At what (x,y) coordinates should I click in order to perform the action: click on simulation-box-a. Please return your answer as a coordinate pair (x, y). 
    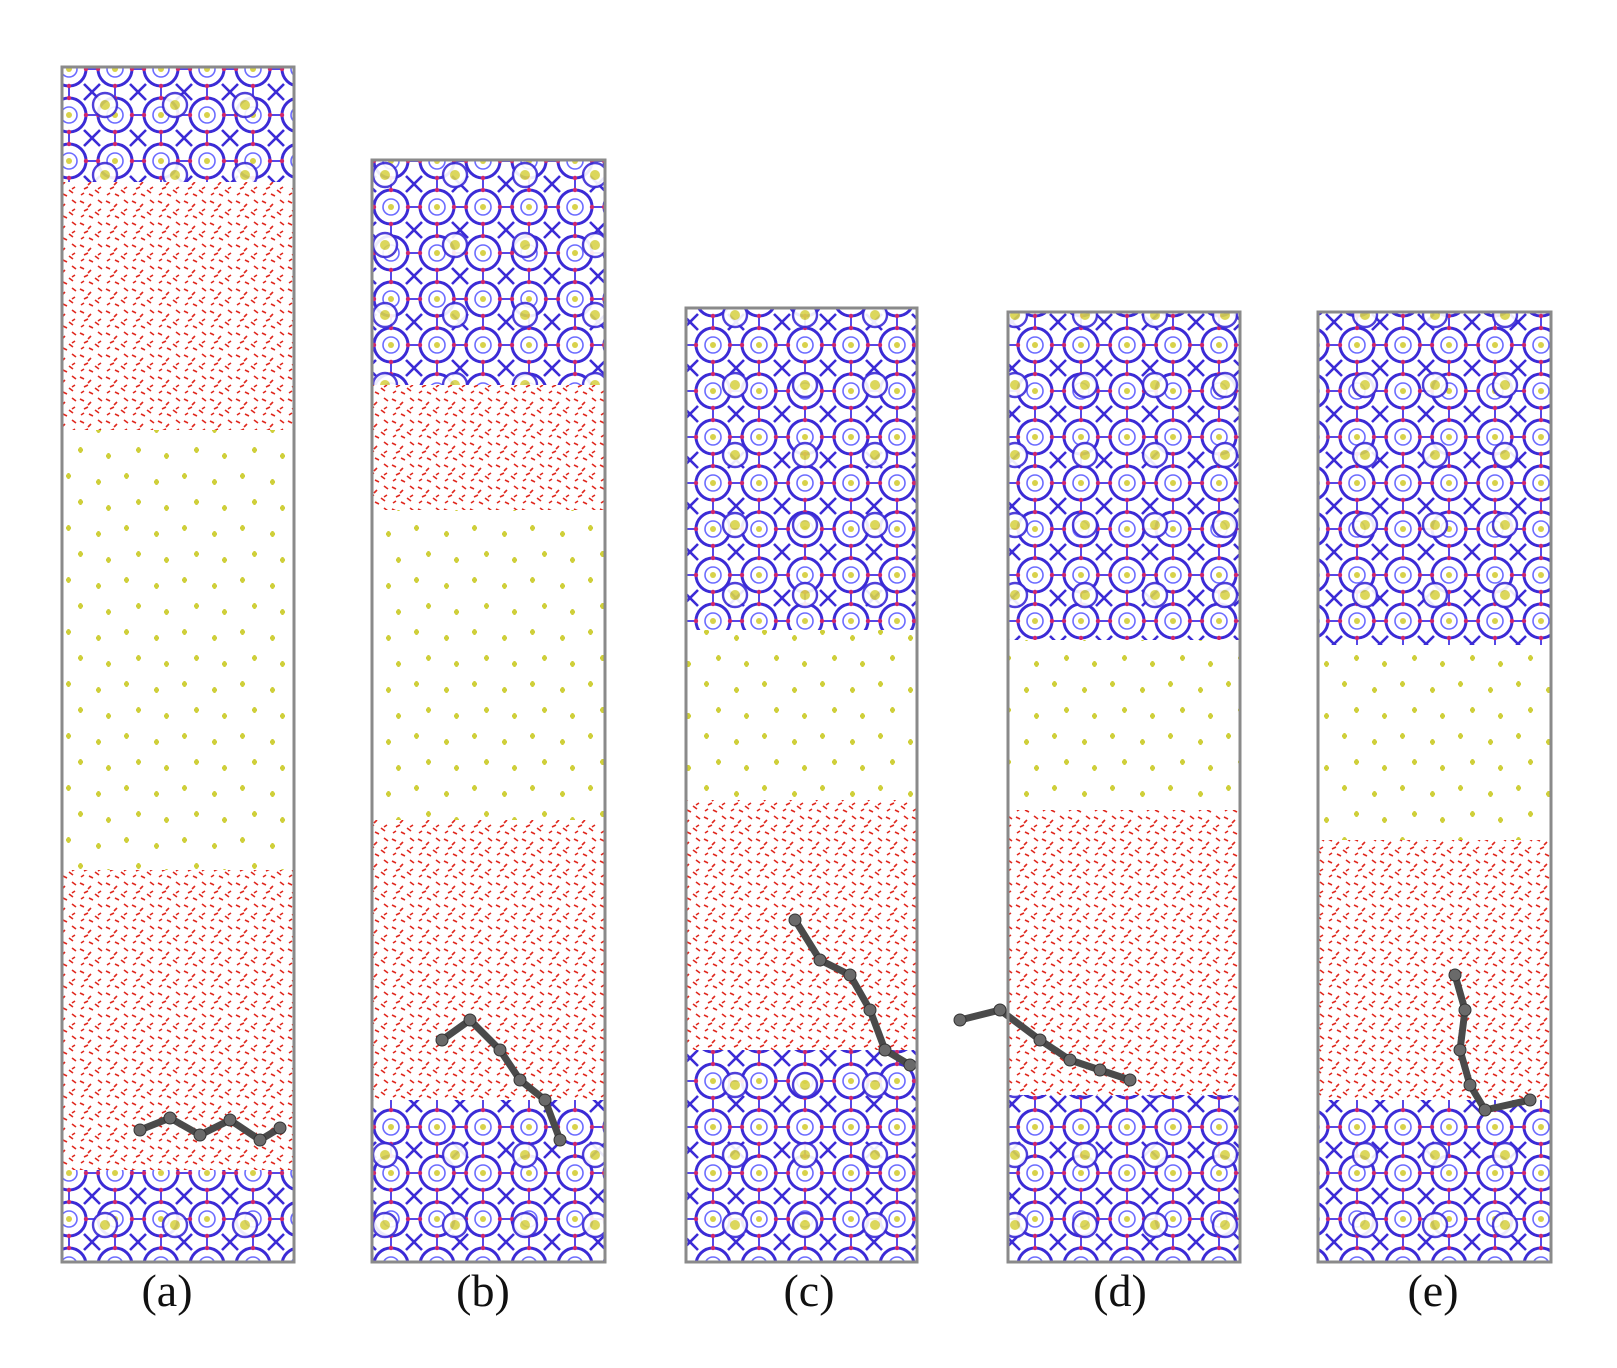
    Looking at the image, I should click on (178, 664).